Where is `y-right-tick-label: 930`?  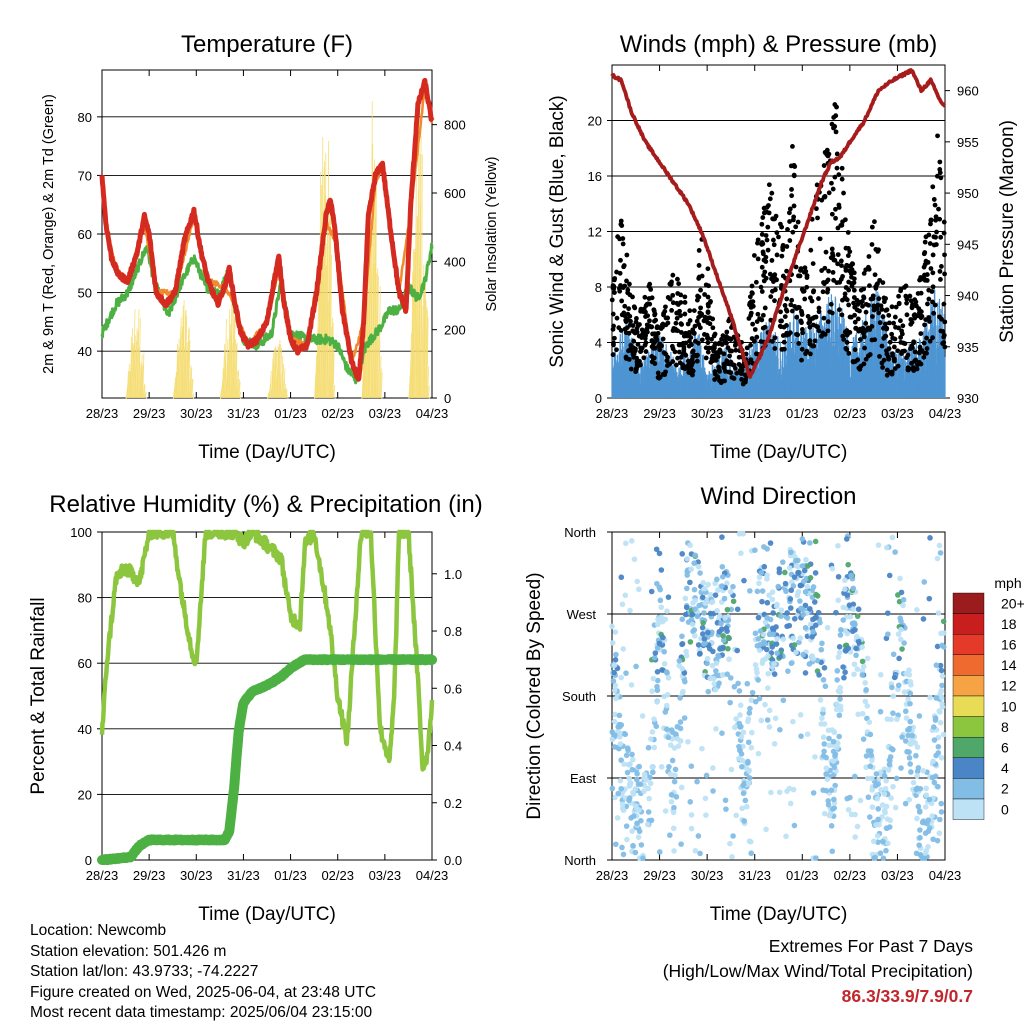 y-right-tick-label: 930 is located at coordinates (968, 398).